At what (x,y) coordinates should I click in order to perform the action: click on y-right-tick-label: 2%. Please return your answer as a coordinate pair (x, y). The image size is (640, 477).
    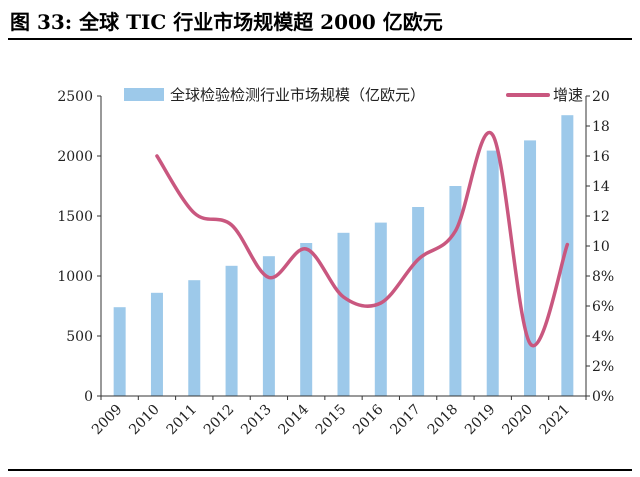
    Looking at the image, I should click on (603, 367).